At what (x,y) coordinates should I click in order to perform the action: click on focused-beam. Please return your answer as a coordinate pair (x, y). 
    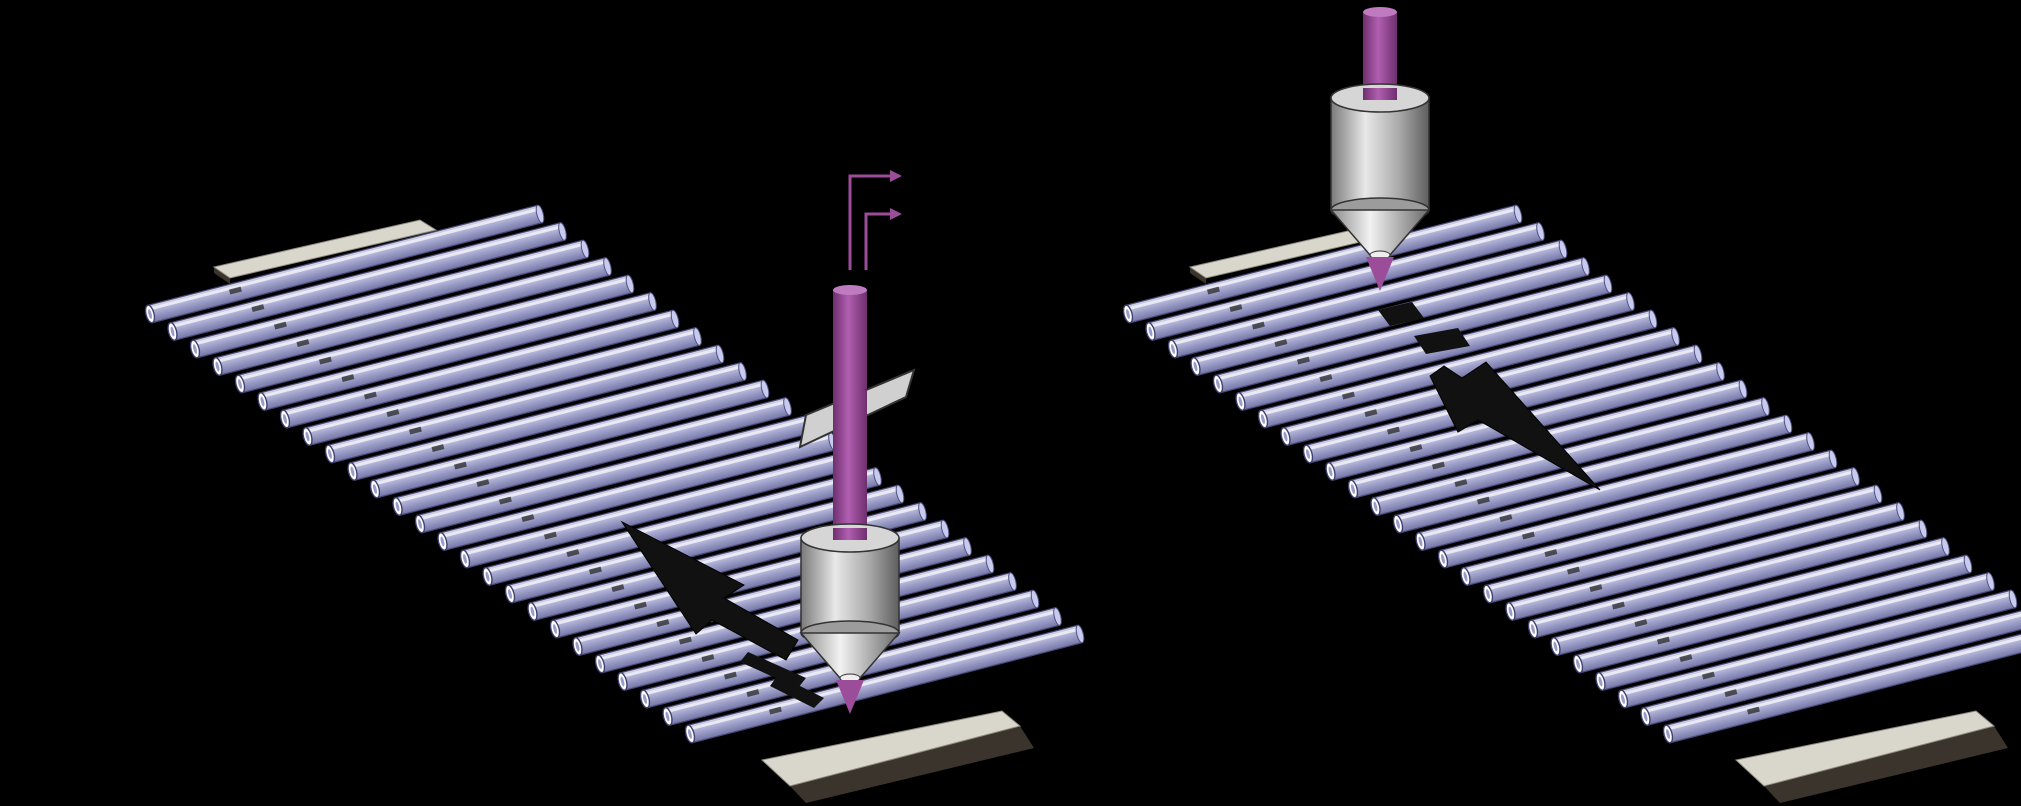
    Looking at the image, I should click on (850, 697).